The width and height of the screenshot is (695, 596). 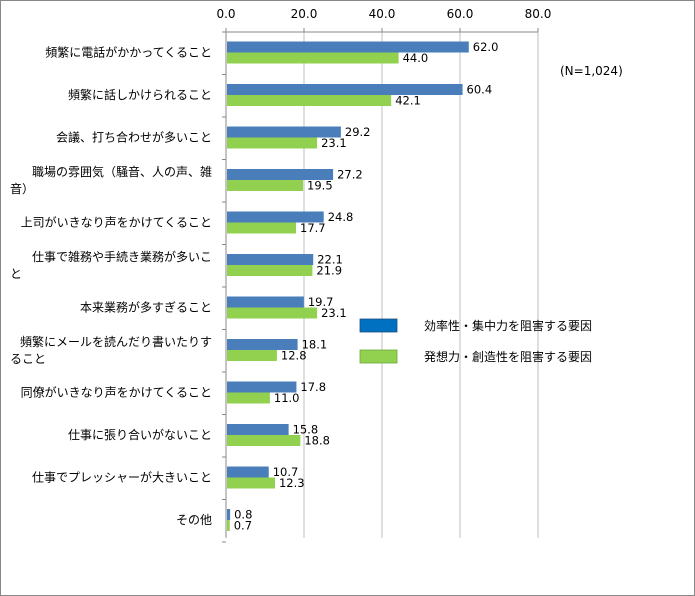 I want to click on x-tick-label: 80.0, so click(x=538, y=14).